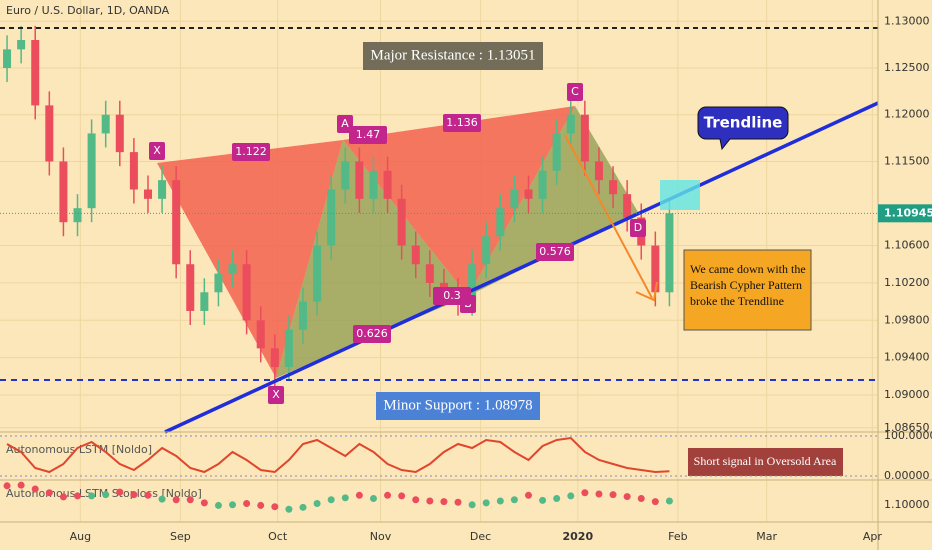 Image resolution: width=932 pixels, height=550 pixels. I want to click on trendline-bubble, so click(743, 128).